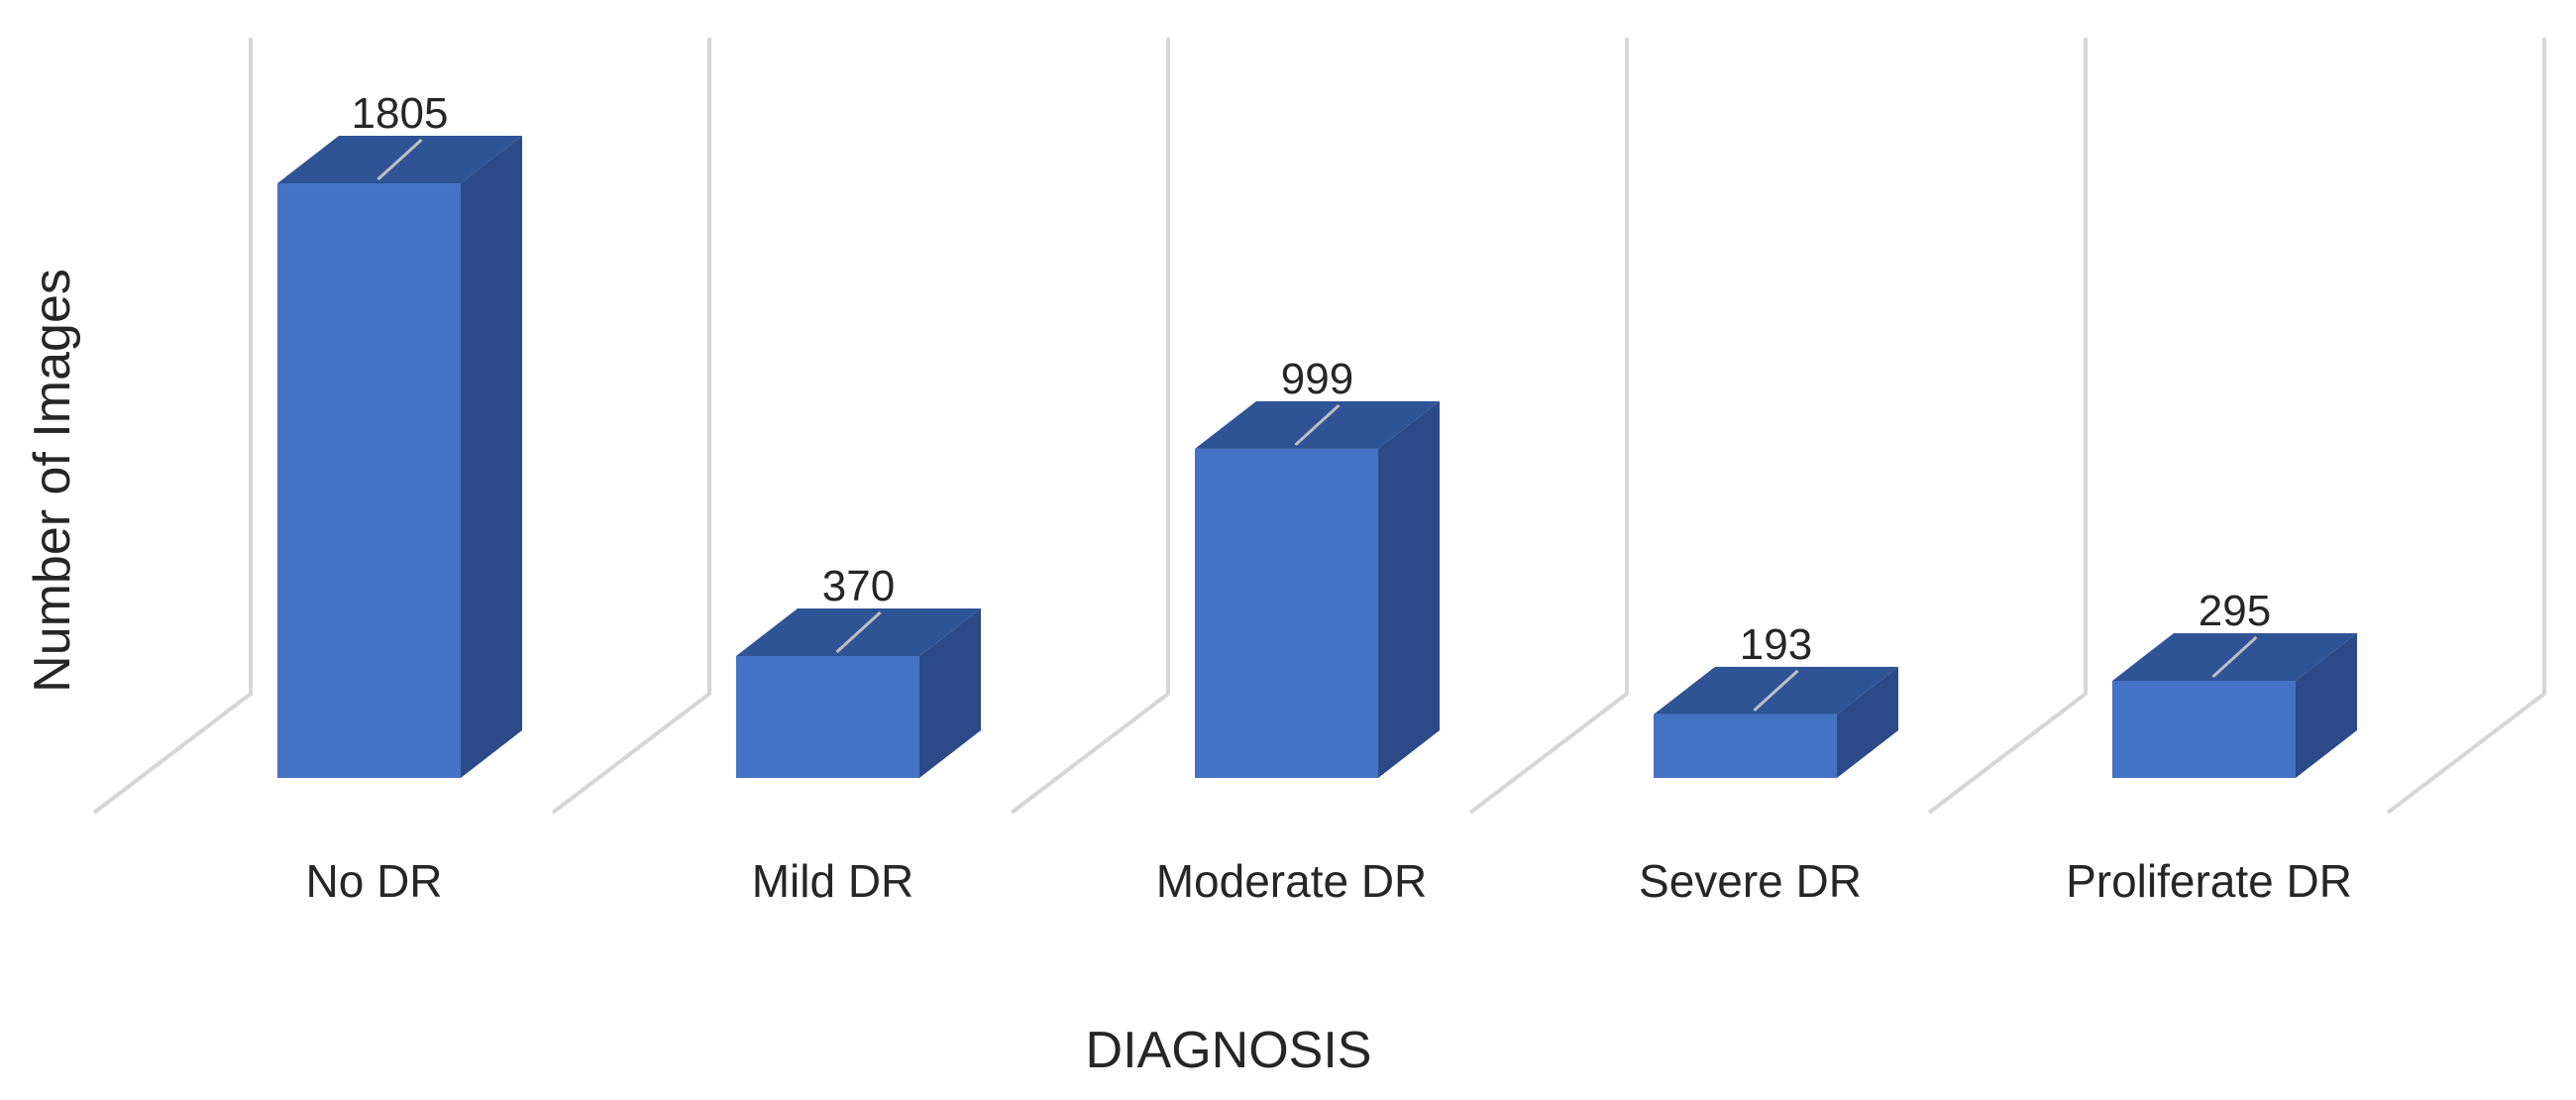  I want to click on bar-no-dr, so click(399, 457).